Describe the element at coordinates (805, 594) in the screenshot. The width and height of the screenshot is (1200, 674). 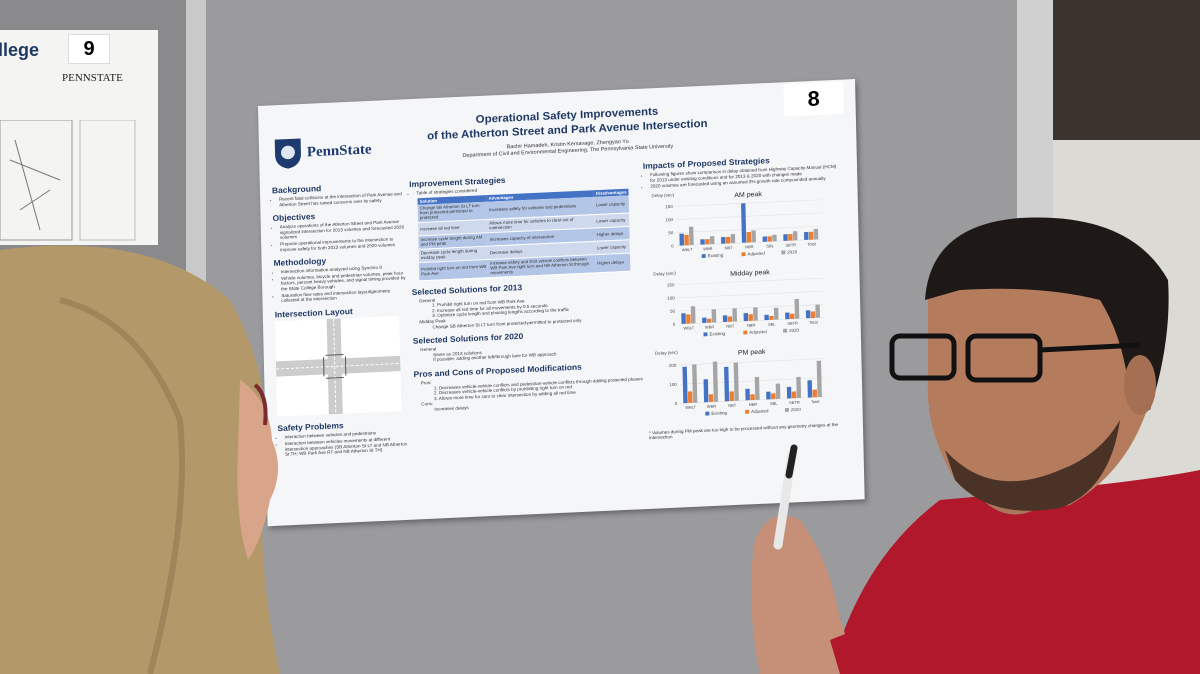
I see `man-hand` at that location.